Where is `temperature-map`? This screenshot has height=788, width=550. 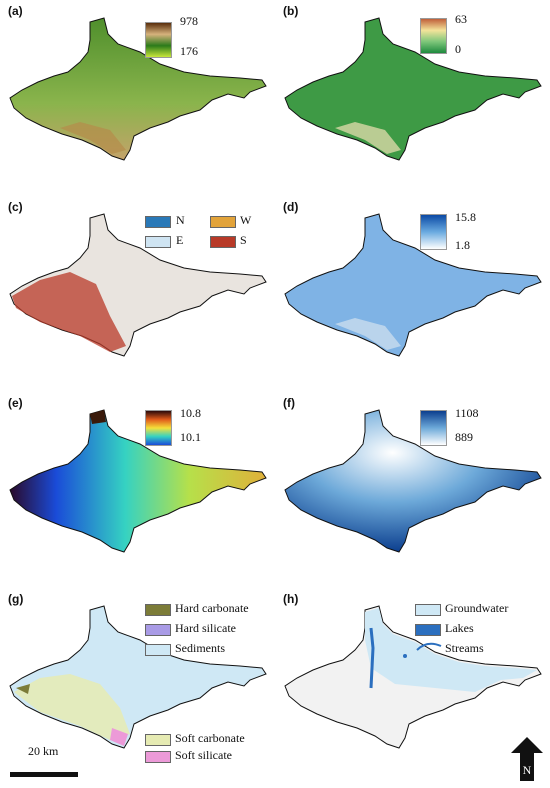 temperature-map is located at coordinates (138, 481).